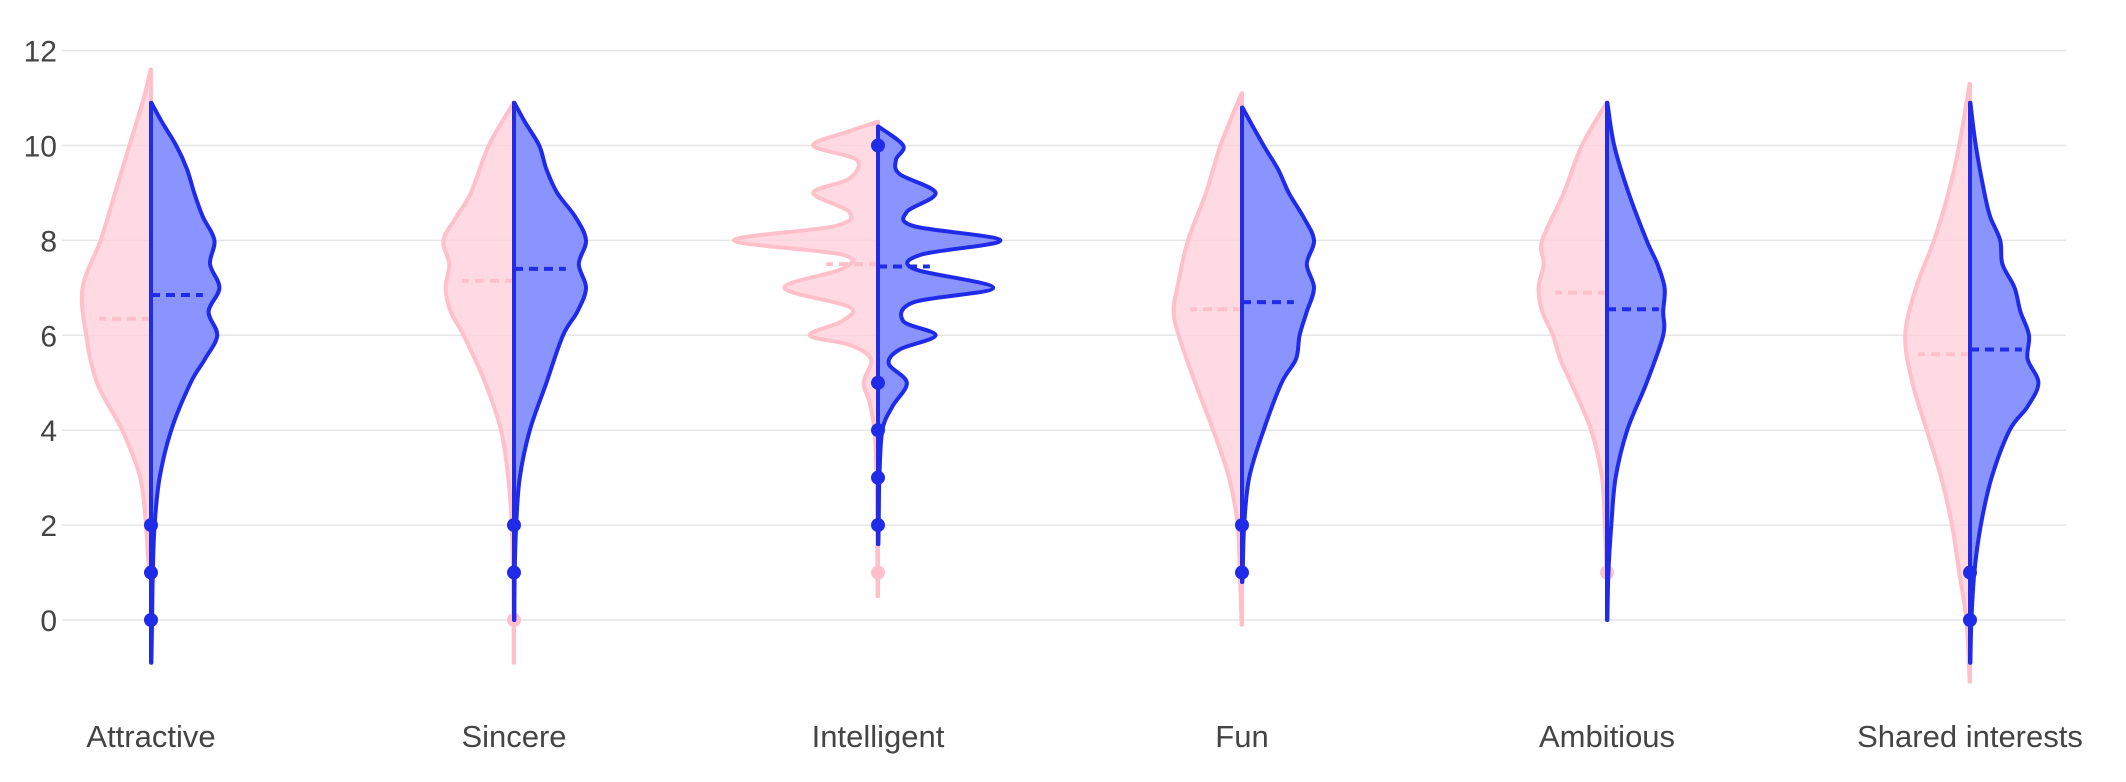 This screenshot has width=2126, height=782. I want to click on violin-half-positive-ambitious, so click(1636, 361).